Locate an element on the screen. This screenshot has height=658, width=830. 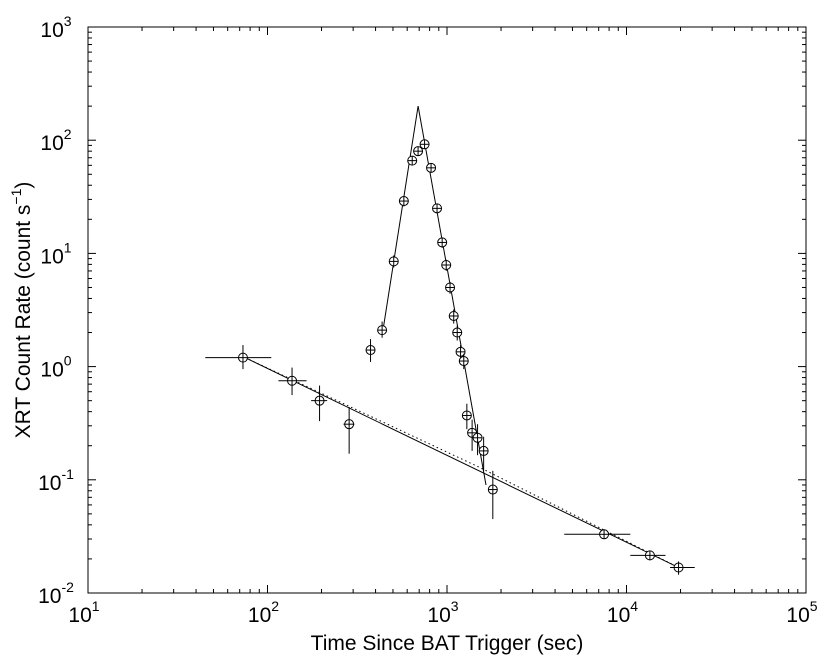
x-tick-labels: 10¹ 10² 10³ 10⁴ 10⁵ is located at coordinates (442, 612).